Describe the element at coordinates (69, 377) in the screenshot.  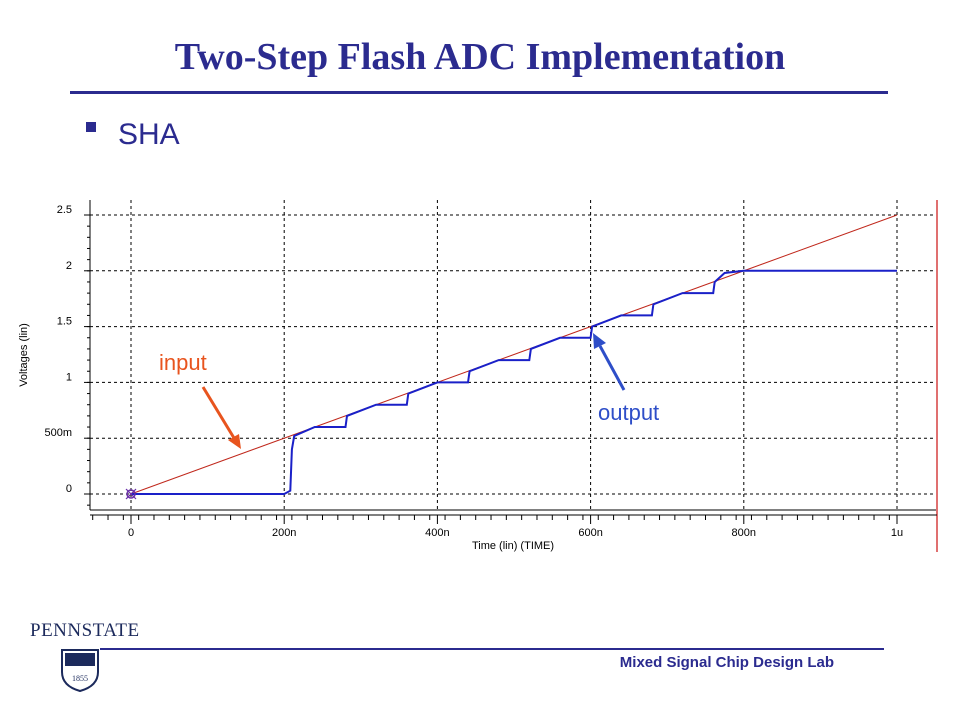
I see `y-tick-label: 1` at that location.